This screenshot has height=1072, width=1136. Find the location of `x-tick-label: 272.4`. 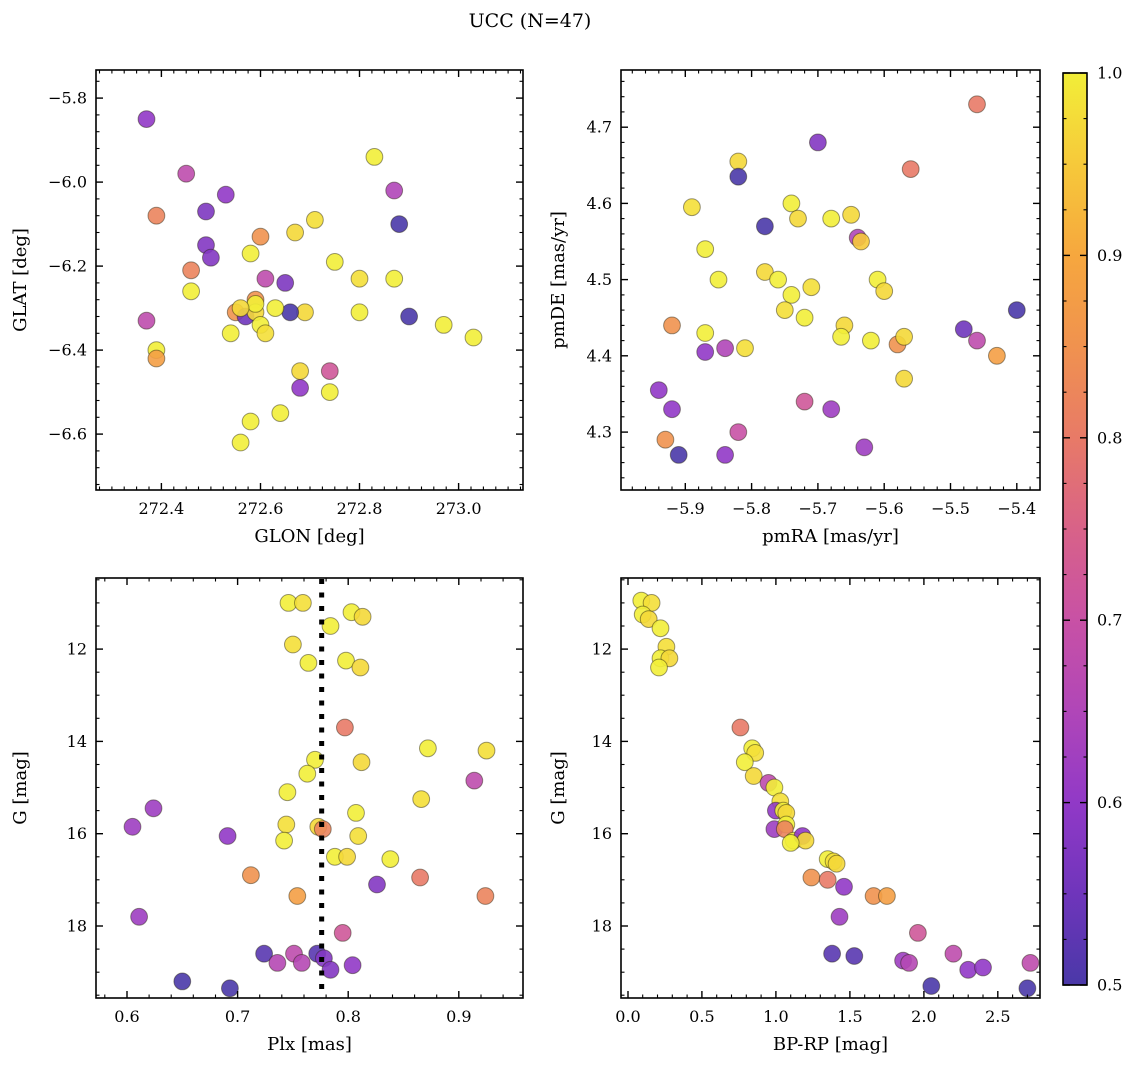

x-tick-label: 272.4 is located at coordinates (161, 508).